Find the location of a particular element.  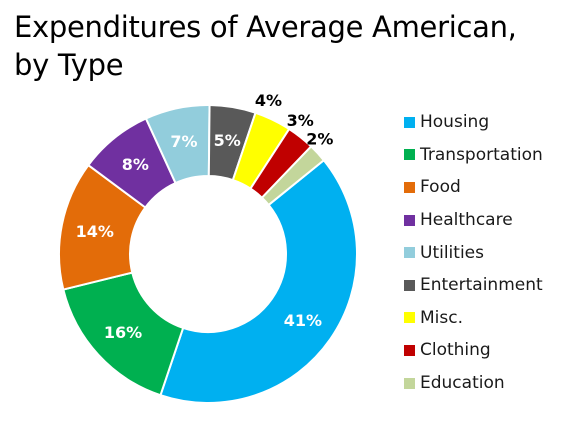

legend-swatch-transportation is located at coordinates (409, 155).